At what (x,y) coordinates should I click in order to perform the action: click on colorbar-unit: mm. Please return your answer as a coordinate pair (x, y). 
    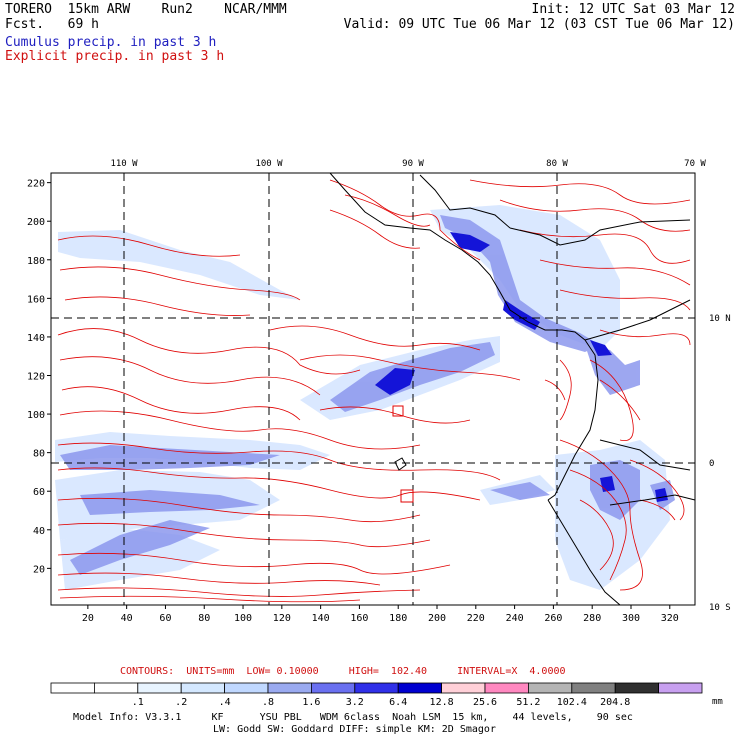
    Looking at the image, I should click on (717, 702).